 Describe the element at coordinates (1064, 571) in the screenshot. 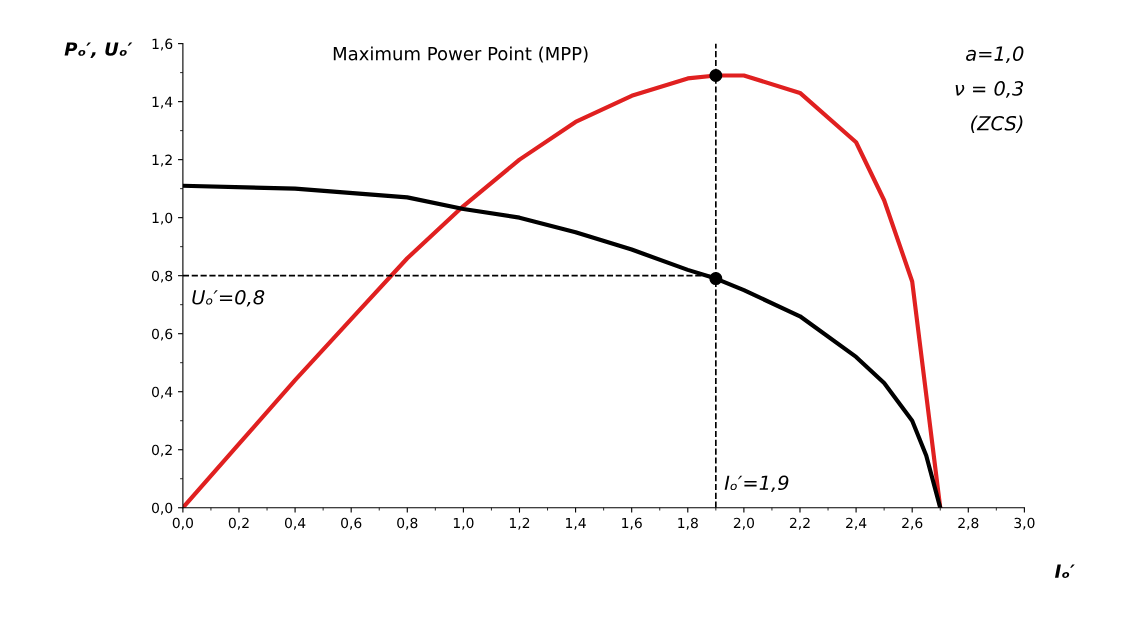

I see `x-axis-title: Iₒ′` at that location.